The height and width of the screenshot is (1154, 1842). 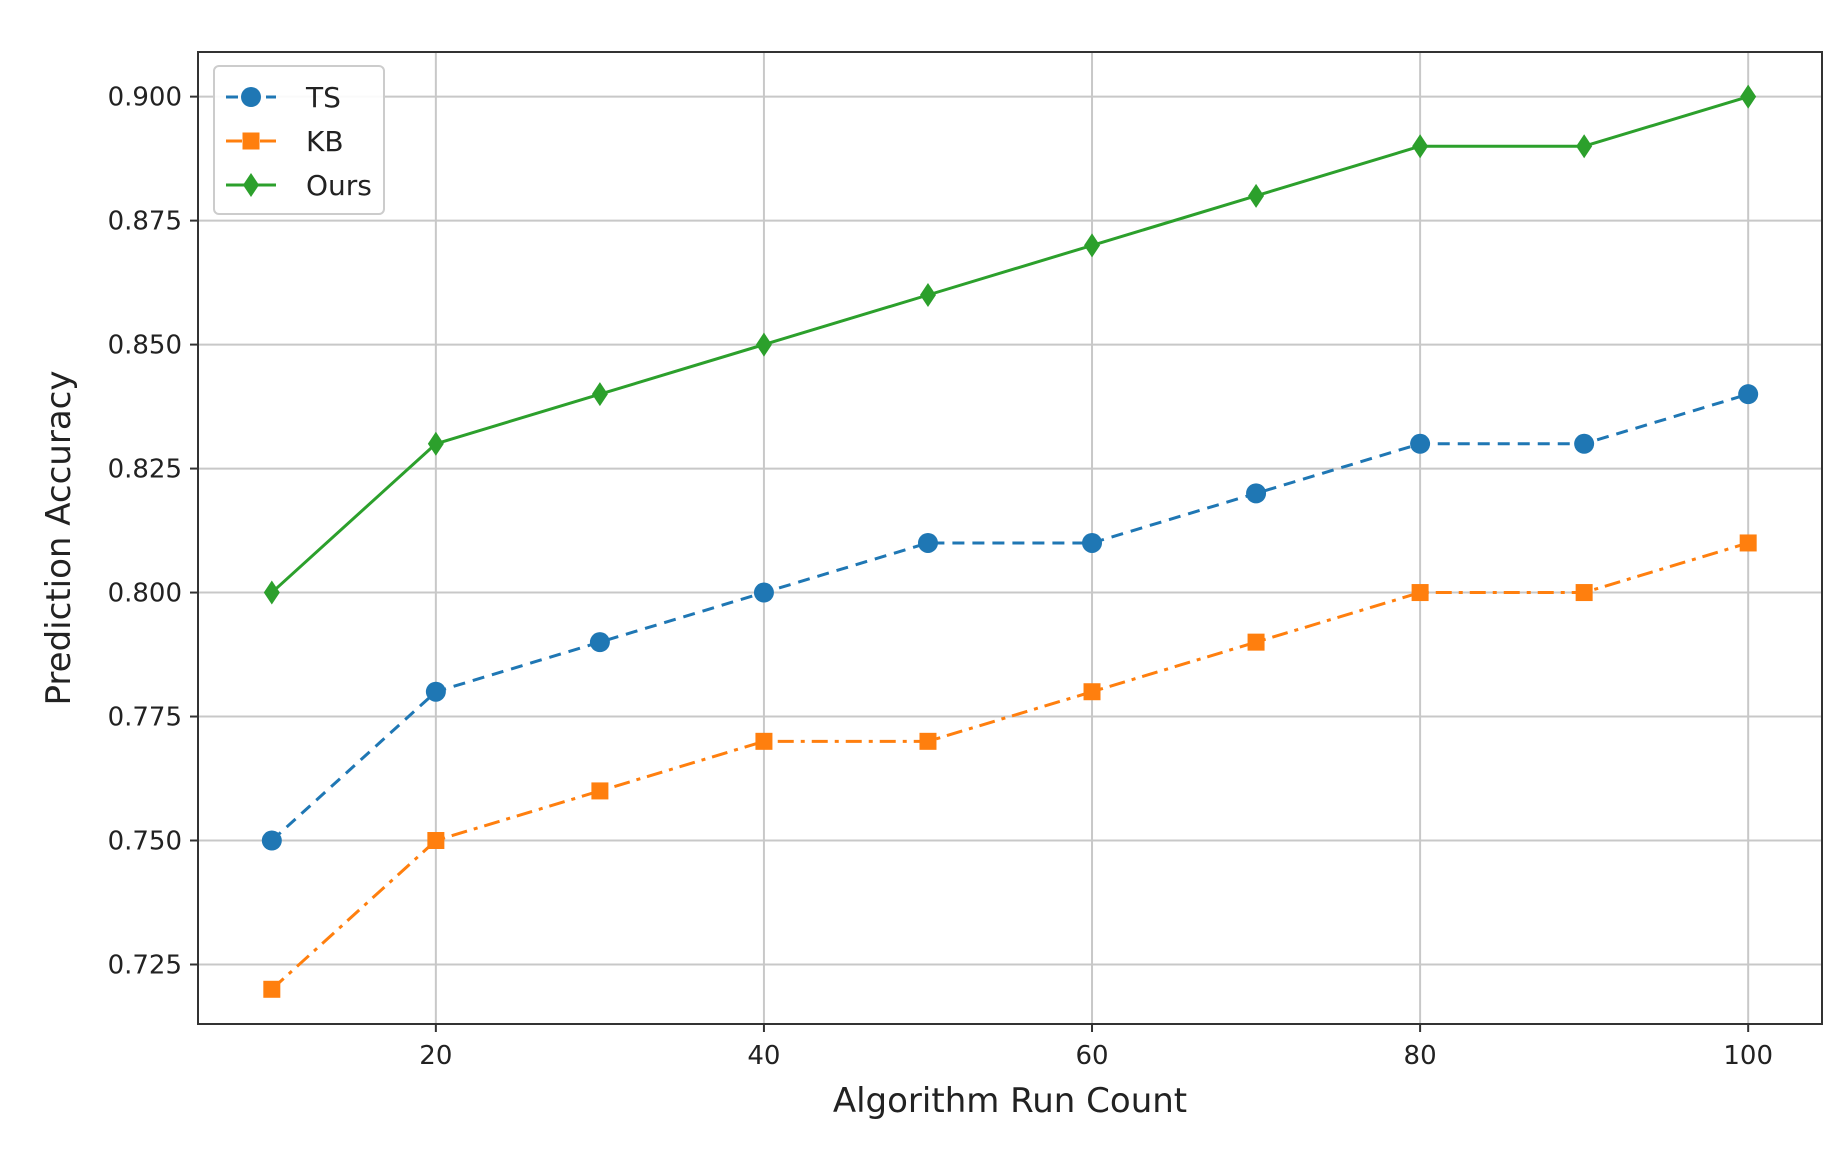 I want to click on legend-label-ours: Ours, so click(x=339, y=185).